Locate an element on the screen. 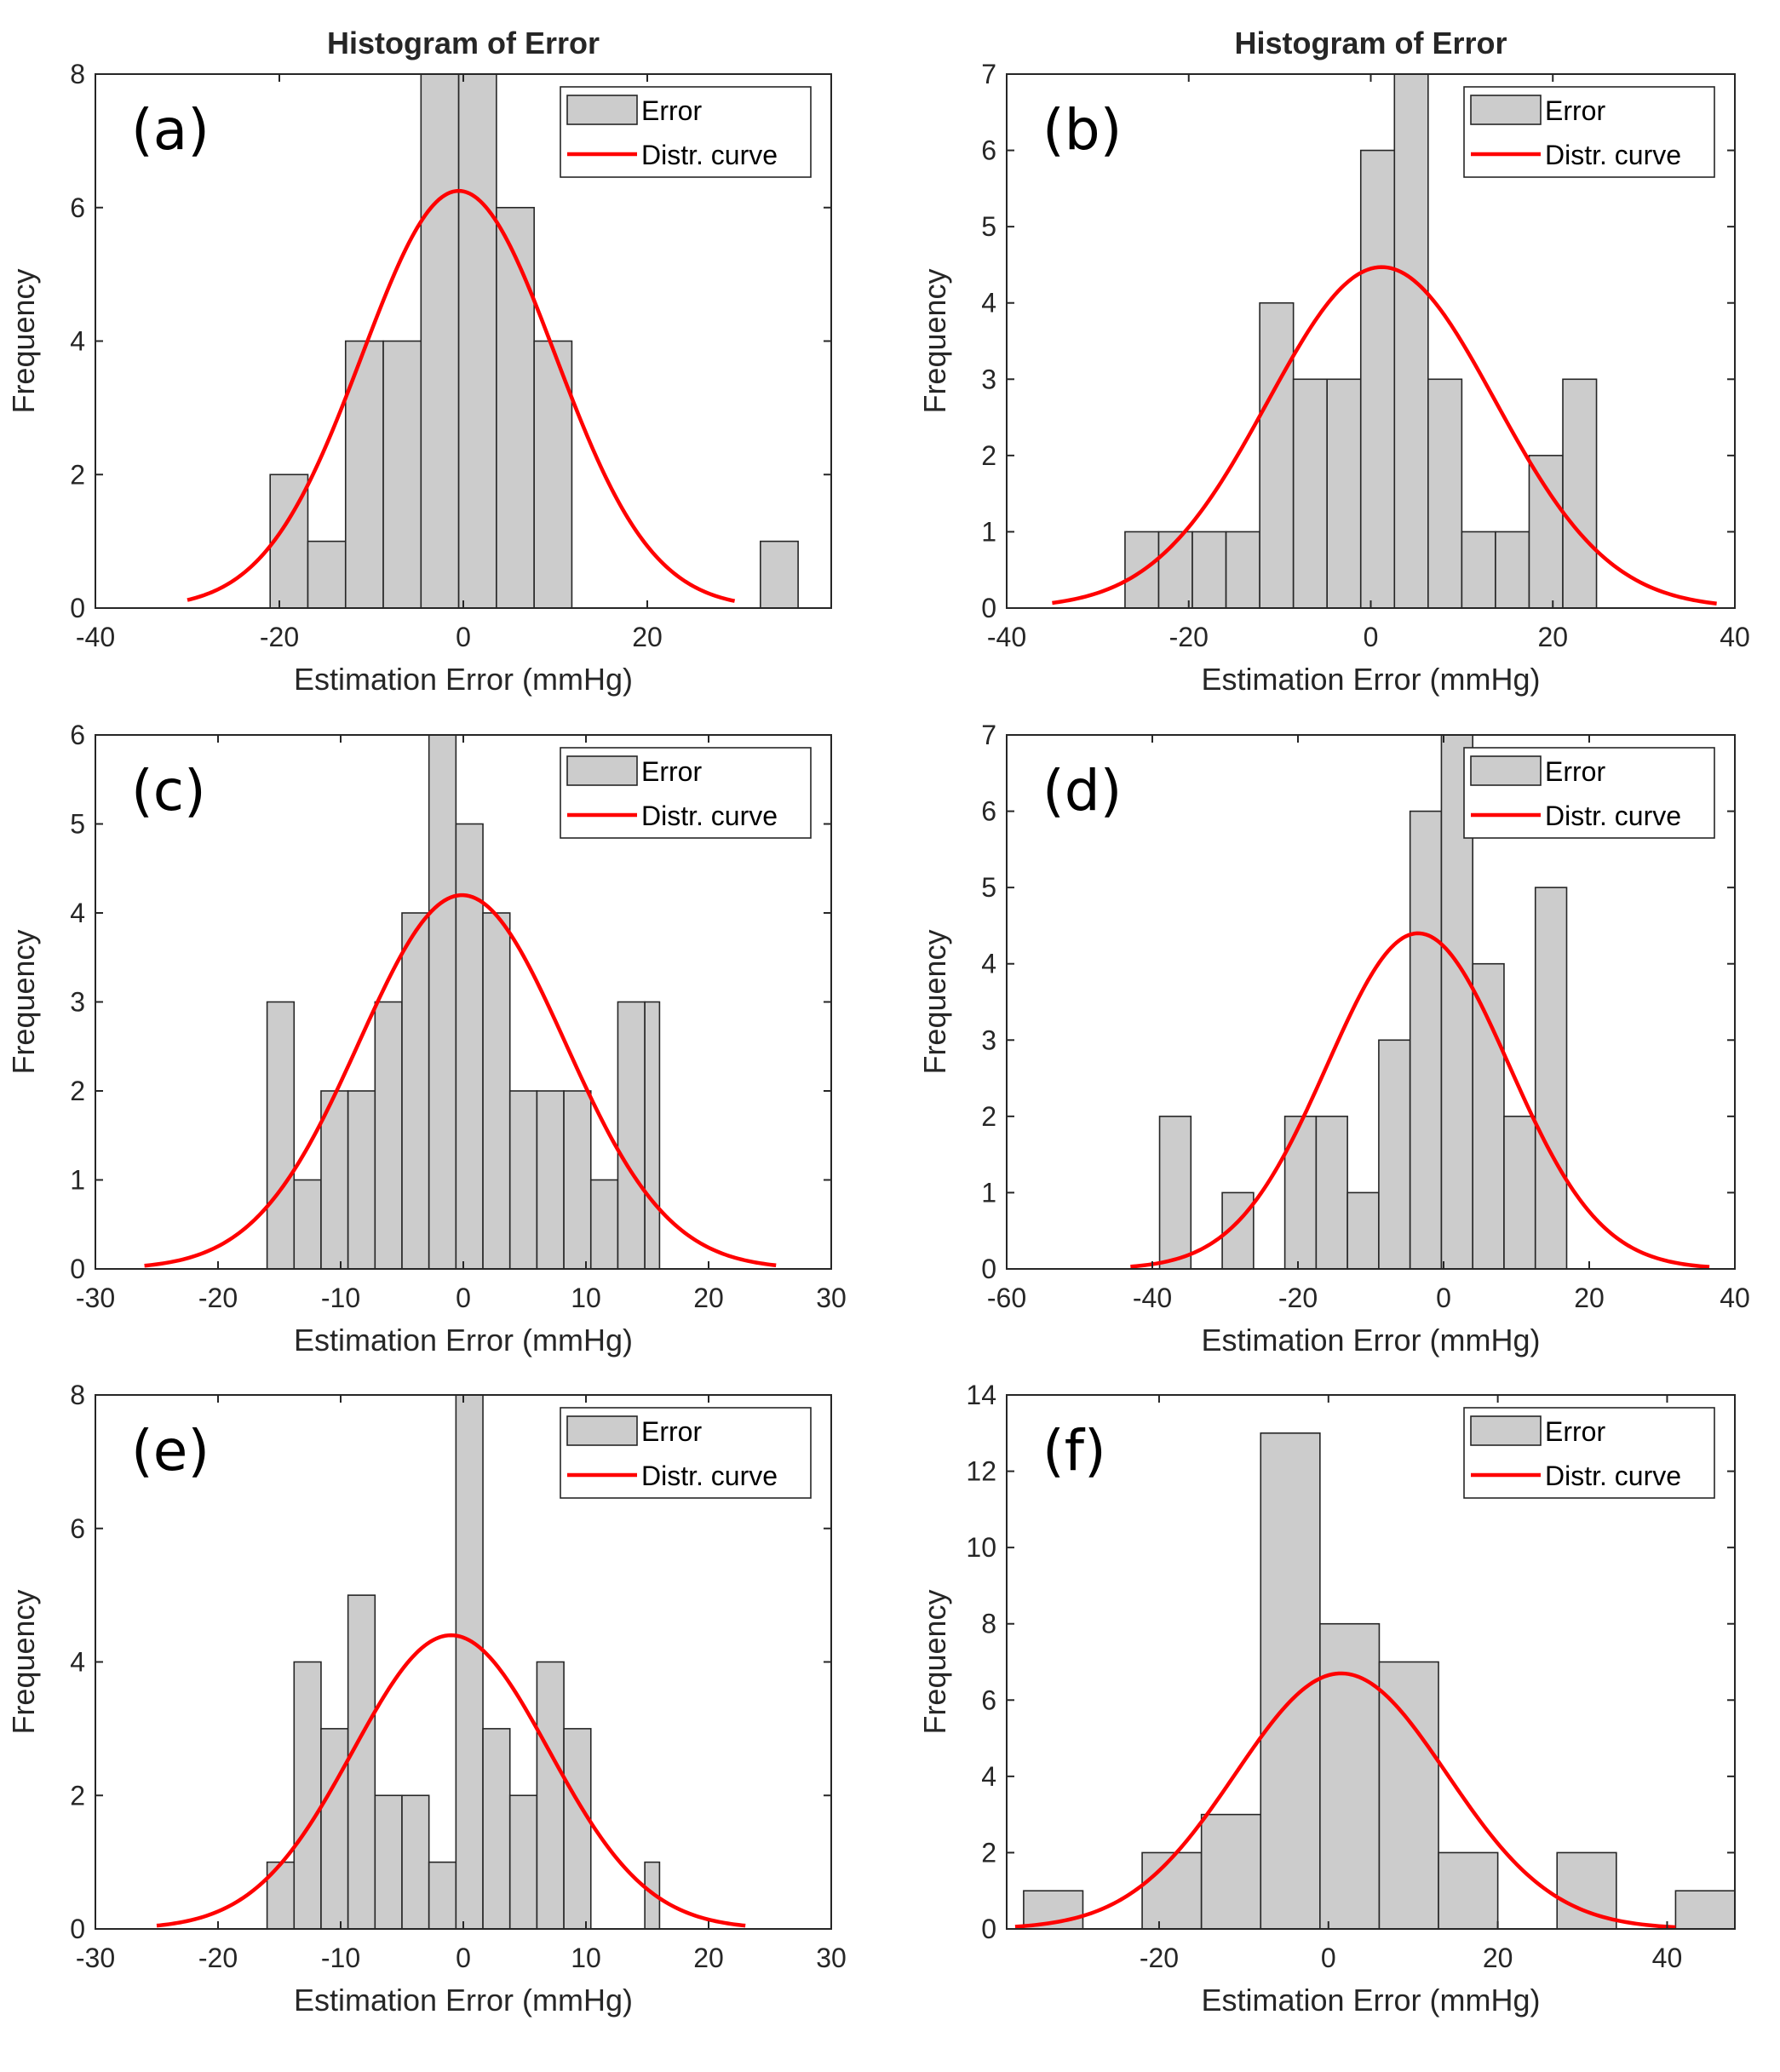 This screenshot has width=1780, height=2072. y-tick-label: 1 is located at coordinates (77, 1180).